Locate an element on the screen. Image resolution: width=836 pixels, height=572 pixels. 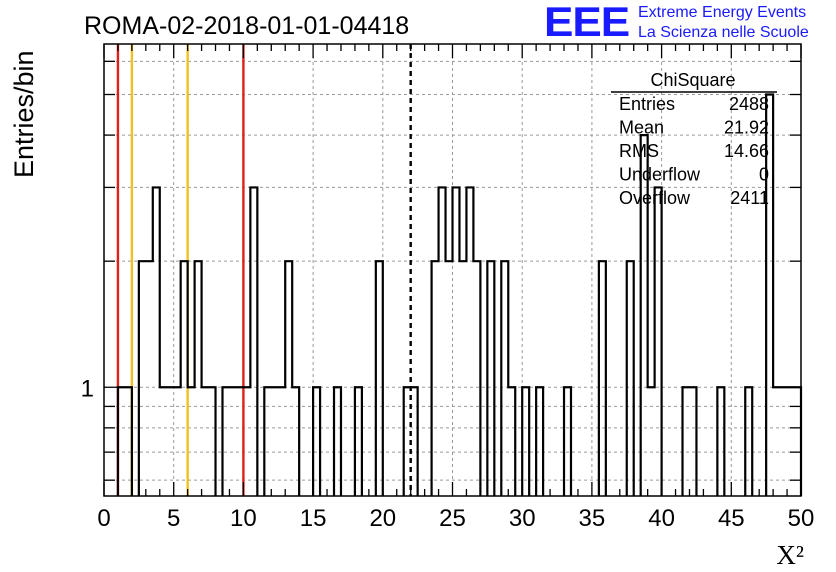
stats-row-value: 2411 is located at coordinates (749, 198).